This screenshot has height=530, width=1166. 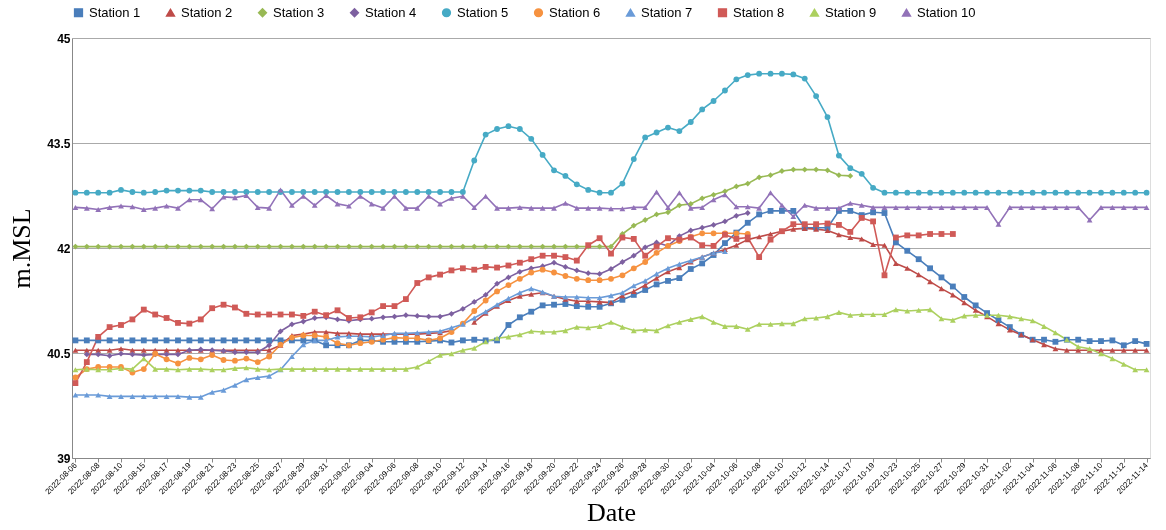 What do you see at coordinates (759, 12) in the screenshot?
I see `legend-label: Station 8` at bounding box center [759, 12].